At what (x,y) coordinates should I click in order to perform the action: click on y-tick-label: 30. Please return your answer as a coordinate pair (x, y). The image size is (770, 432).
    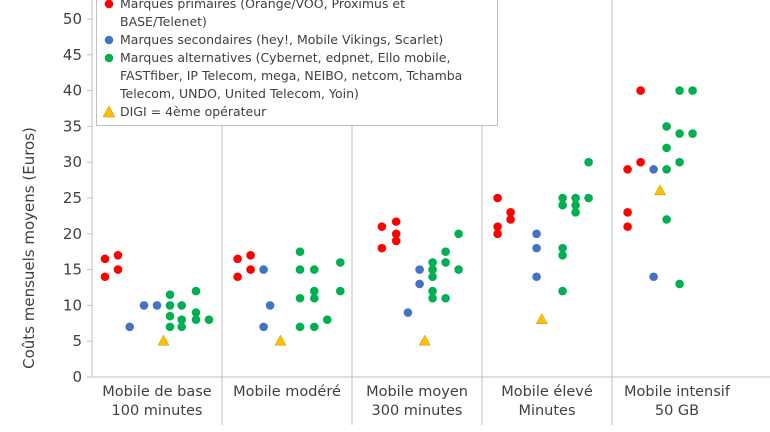
    Looking at the image, I should click on (72, 162).